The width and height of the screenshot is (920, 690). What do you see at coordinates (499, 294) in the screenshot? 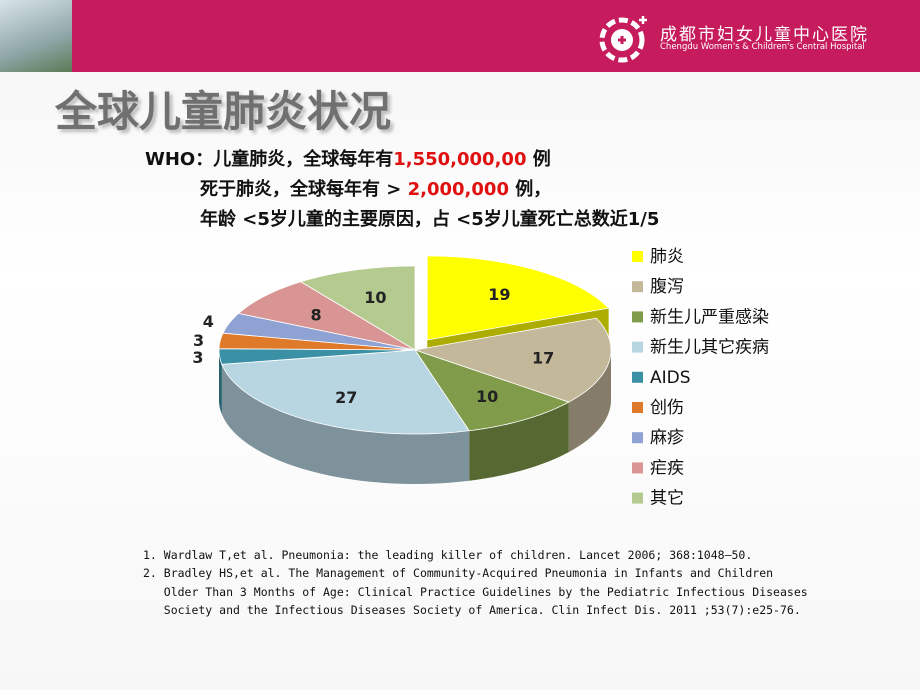
I see `data-label: 19` at bounding box center [499, 294].